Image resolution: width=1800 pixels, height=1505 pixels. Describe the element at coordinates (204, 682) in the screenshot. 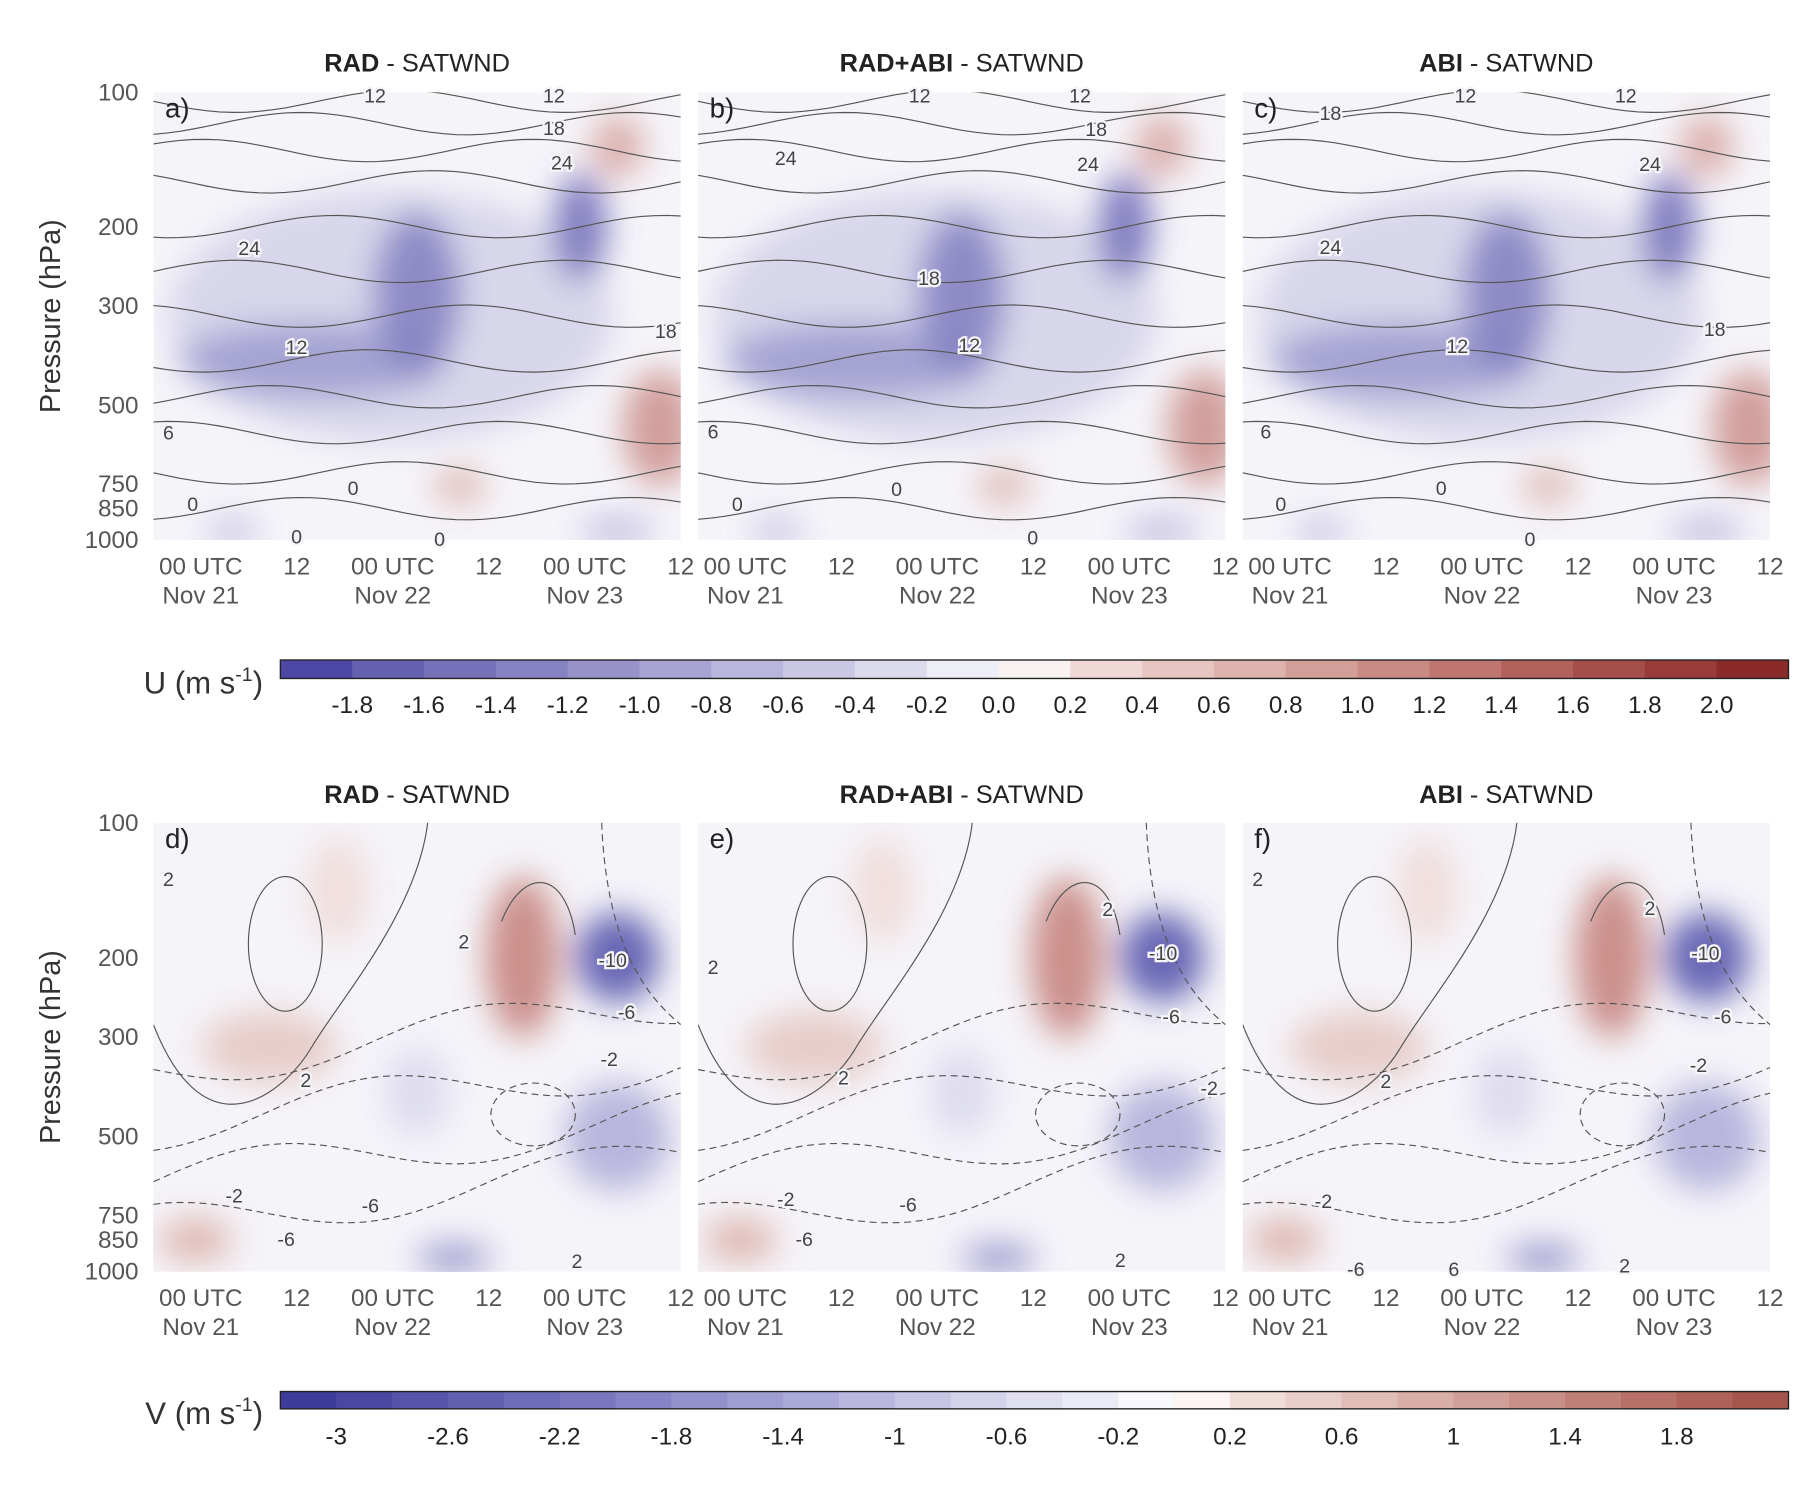

I see `colorbar-label: U (m s-1)` at that location.